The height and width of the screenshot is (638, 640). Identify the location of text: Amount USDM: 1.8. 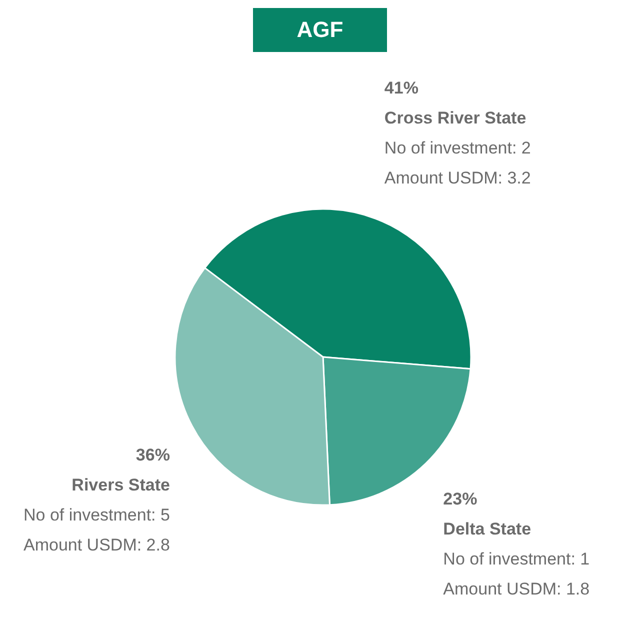
(516, 588).